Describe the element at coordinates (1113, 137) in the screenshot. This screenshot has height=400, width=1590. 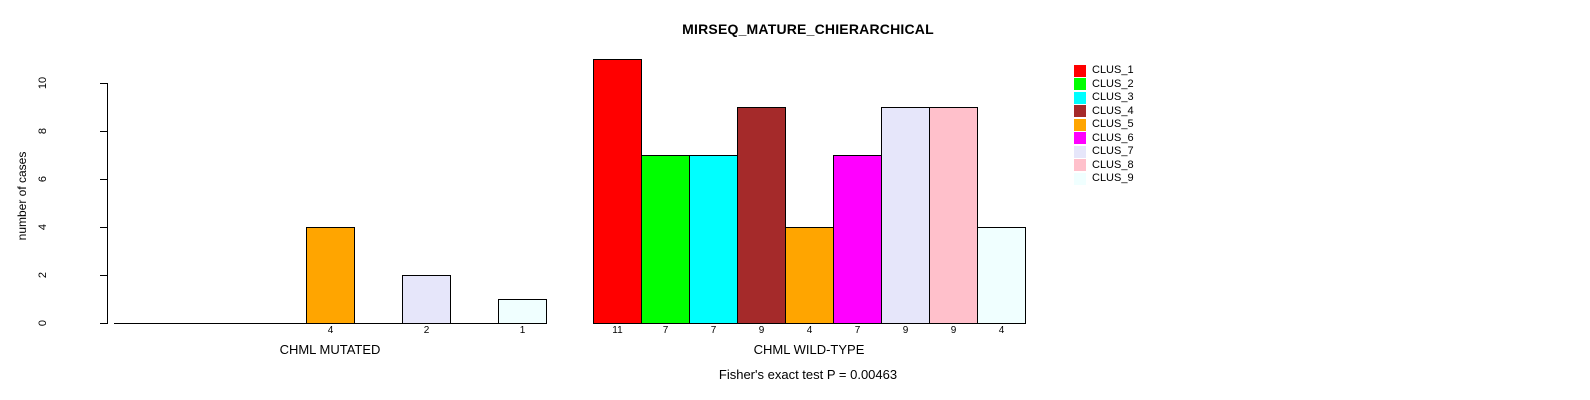
I see `legend-label-clus_6: CLUS_6` at that location.